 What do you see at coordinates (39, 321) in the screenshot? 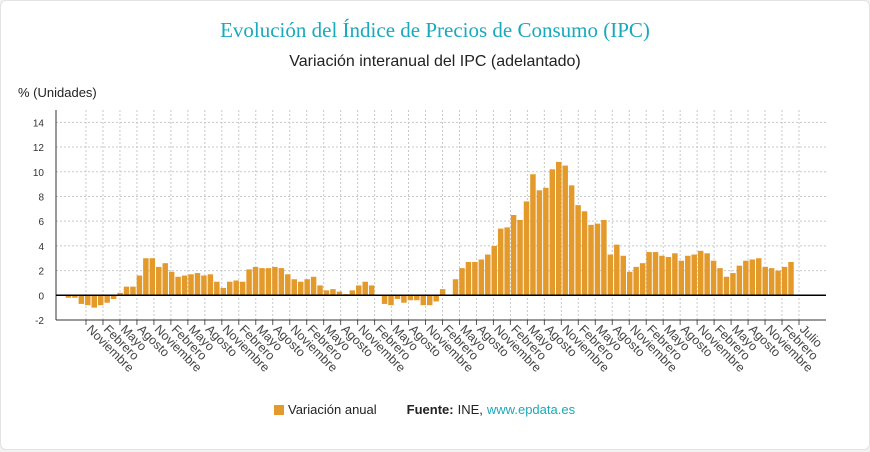
I see `y-tick-label: -2` at bounding box center [39, 321].